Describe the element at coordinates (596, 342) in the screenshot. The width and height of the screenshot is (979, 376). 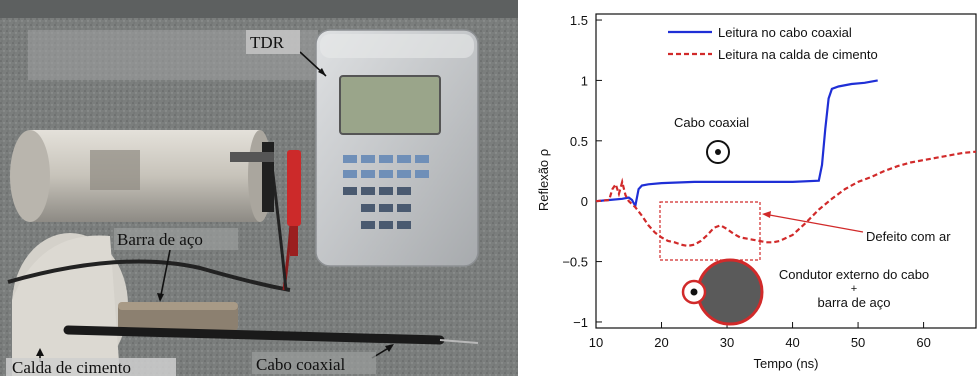
I see `x-tick-label: 10` at that location.